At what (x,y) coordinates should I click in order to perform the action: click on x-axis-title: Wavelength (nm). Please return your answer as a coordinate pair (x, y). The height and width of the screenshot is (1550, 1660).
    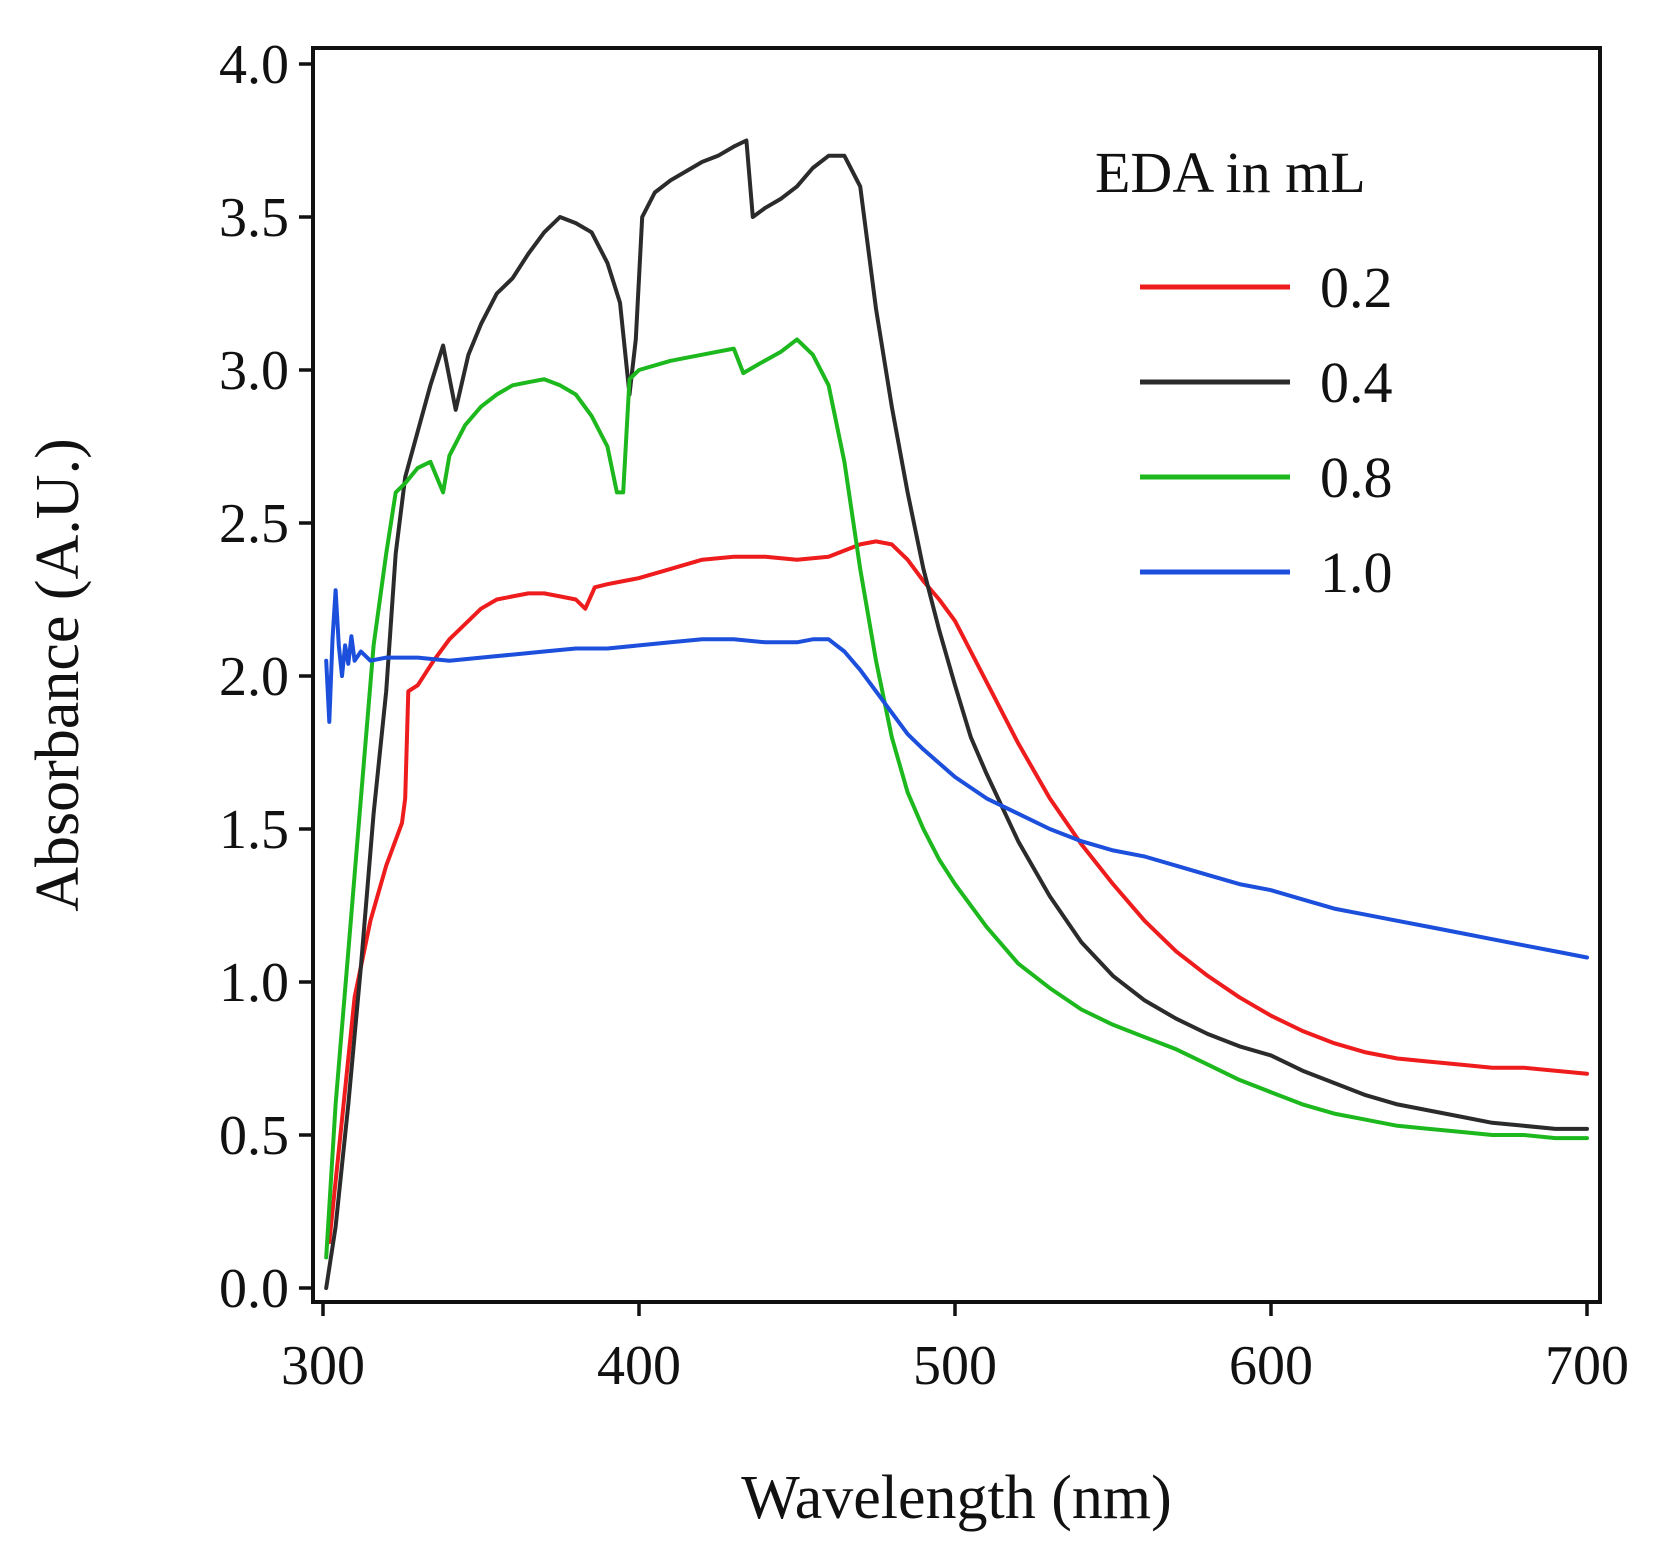
    Looking at the image, I should click on (956, 1498).